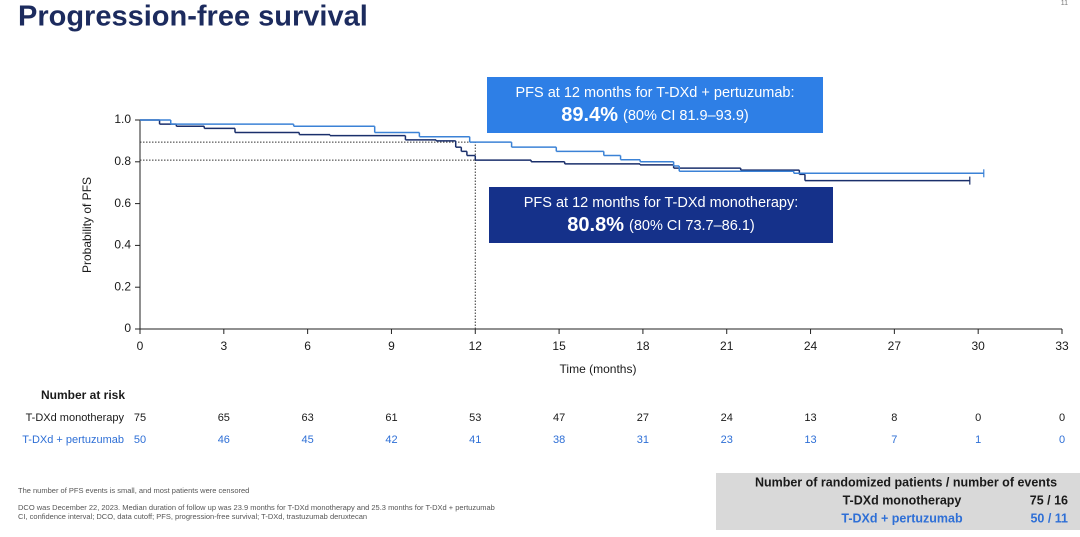  I want to click on risk-count: 46, so click(224, 440).